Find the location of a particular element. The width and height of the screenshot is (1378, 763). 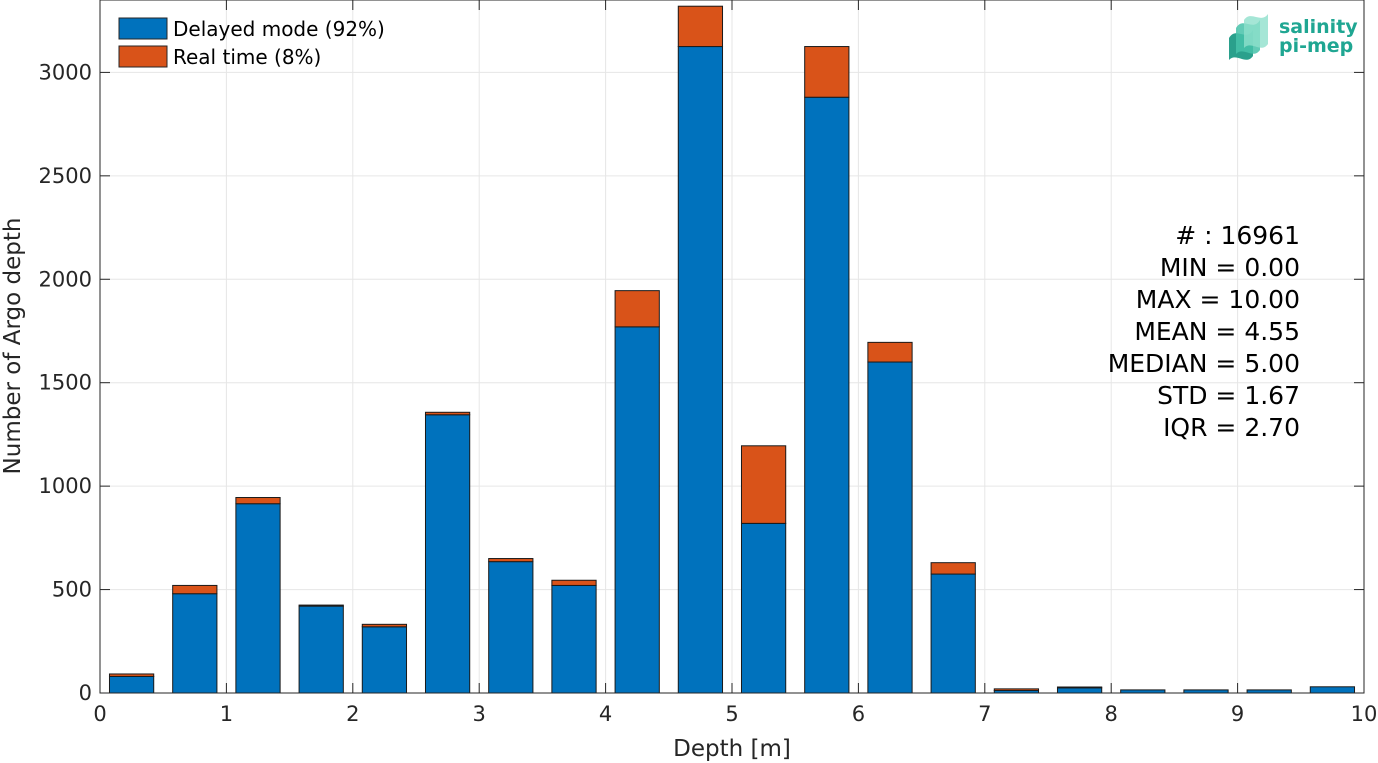

y-tick-label: 2500 is located at coordinates (65, 176).